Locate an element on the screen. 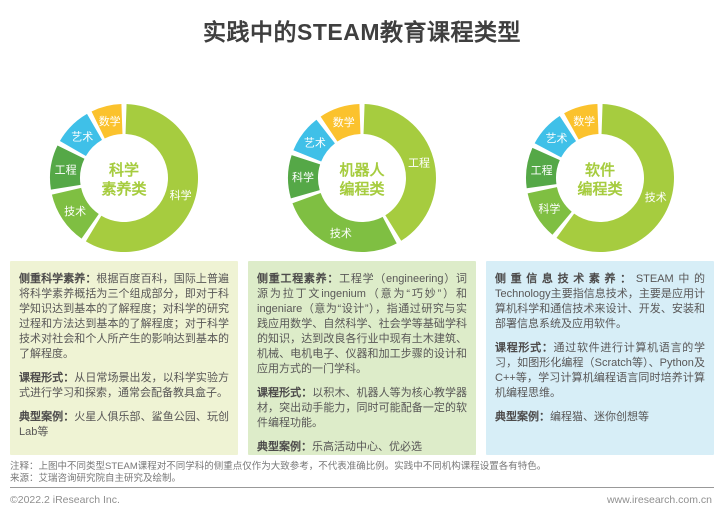  page-title: 实践中的STEAM教育课程类型 is located at coordinates (362, 32).